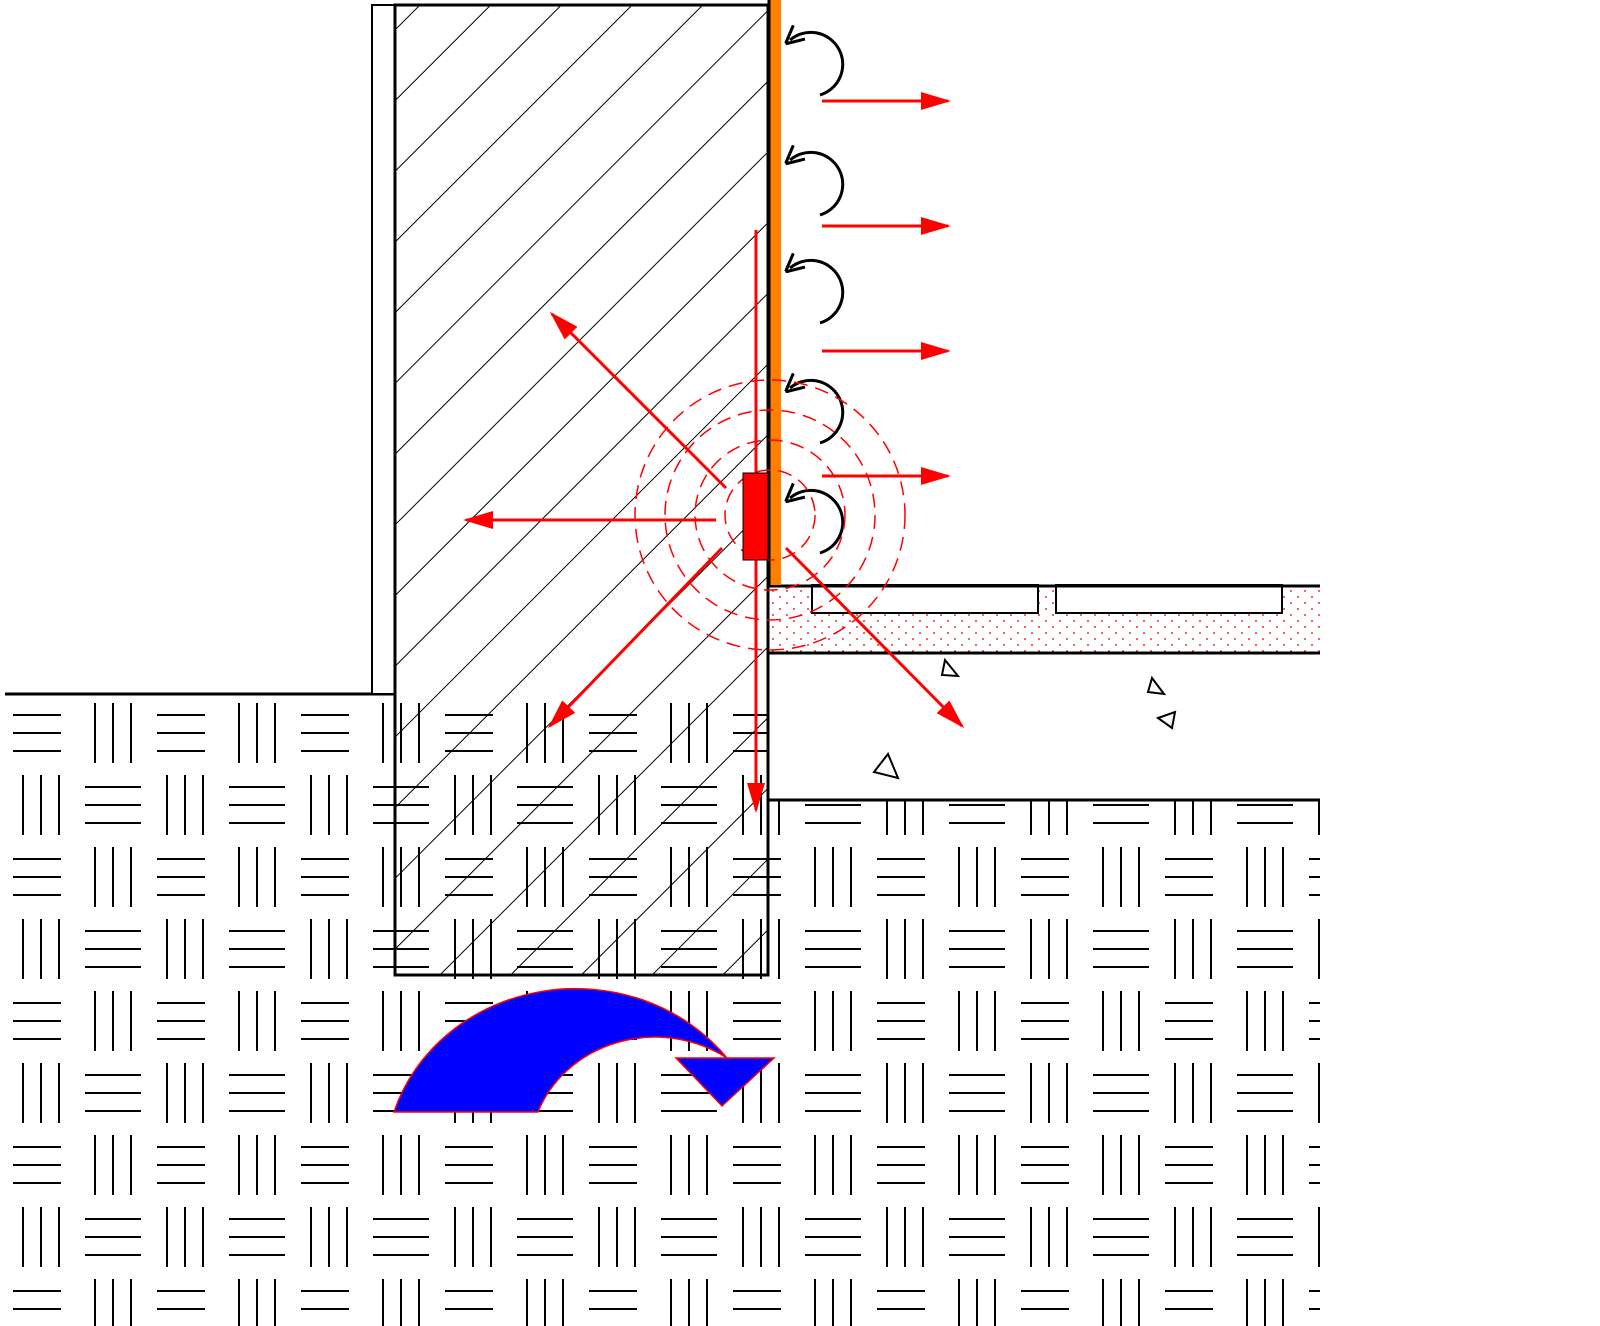  I want to click on aggregate, so click(1024, 718).